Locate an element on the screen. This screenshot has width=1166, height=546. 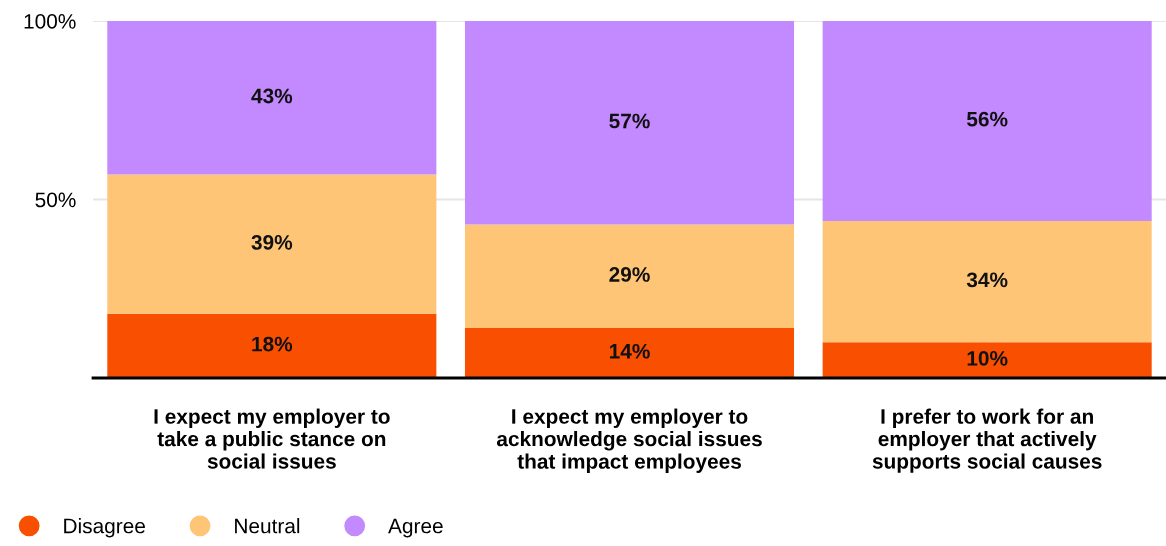
x-tick-label: I expect my employer to acknowledge social issues that impact employees is located at coordinates (629, 440).